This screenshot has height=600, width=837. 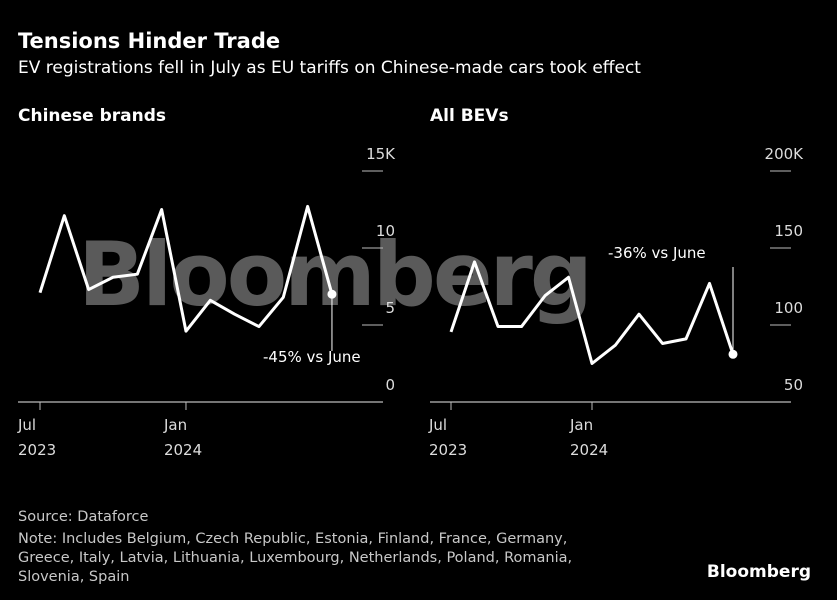 I want to click on y-tick-label: 15K, so click(x=381, y=154).